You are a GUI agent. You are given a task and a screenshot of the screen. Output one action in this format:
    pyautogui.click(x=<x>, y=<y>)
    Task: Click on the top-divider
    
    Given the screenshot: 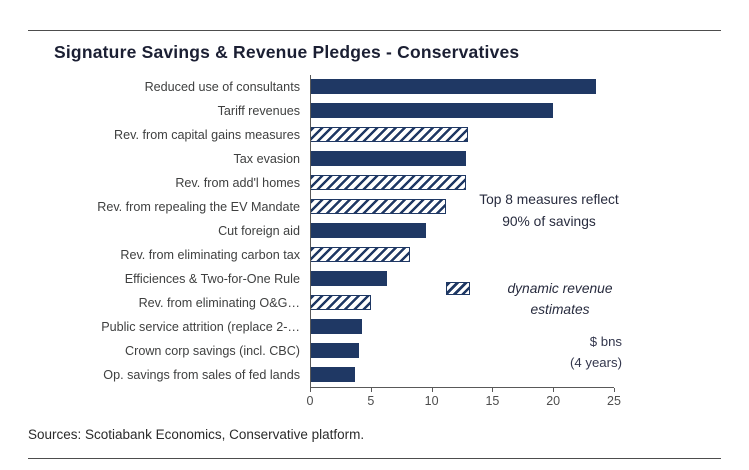 What is the action you would take?
    pyautogui.click(x=374, y=30)
    